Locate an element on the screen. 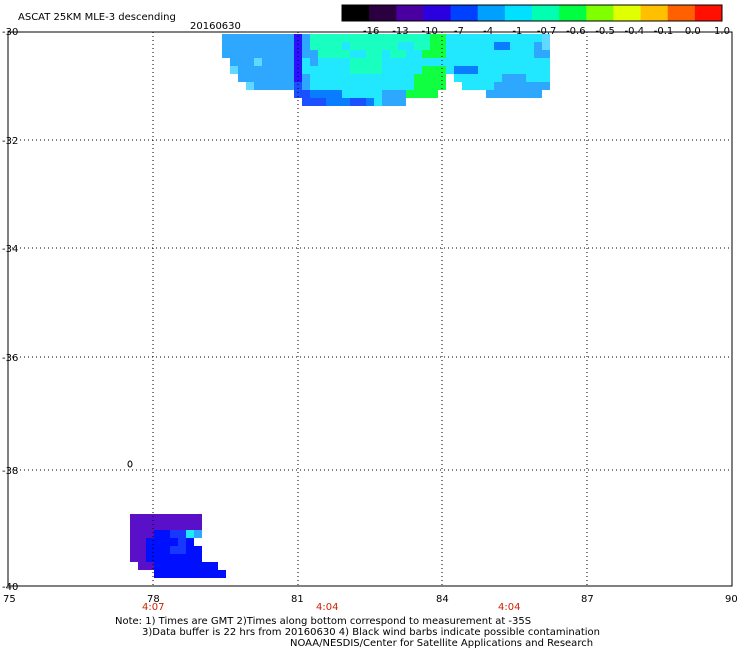 This screenshot has width=740, height=650. product-title: ASCAT 25KM MLE-3 descending is located at coordinates (97, 17).